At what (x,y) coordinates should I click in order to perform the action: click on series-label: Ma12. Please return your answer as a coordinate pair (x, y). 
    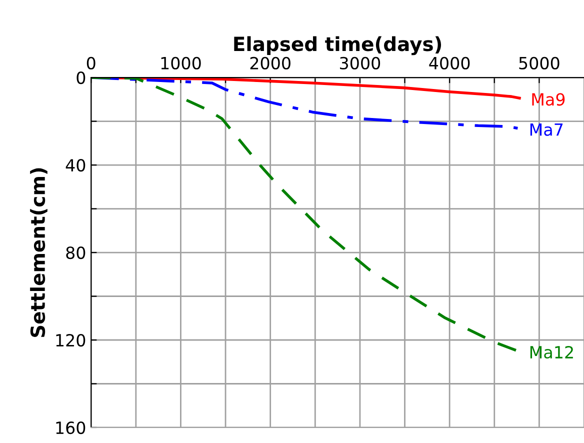
    Looking at the image, I should click on (551, 352).